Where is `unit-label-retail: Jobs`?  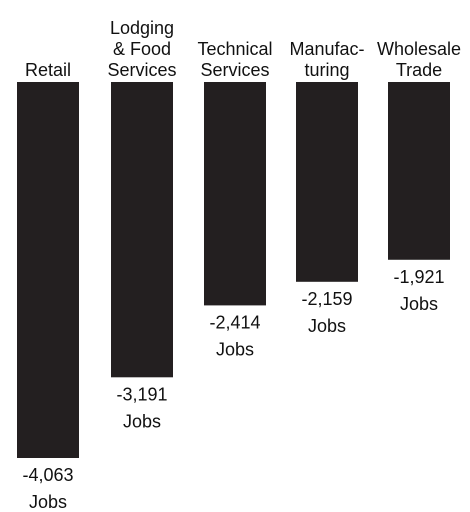 unit-label-retail: Jobs is located at coordinates (48, 502).